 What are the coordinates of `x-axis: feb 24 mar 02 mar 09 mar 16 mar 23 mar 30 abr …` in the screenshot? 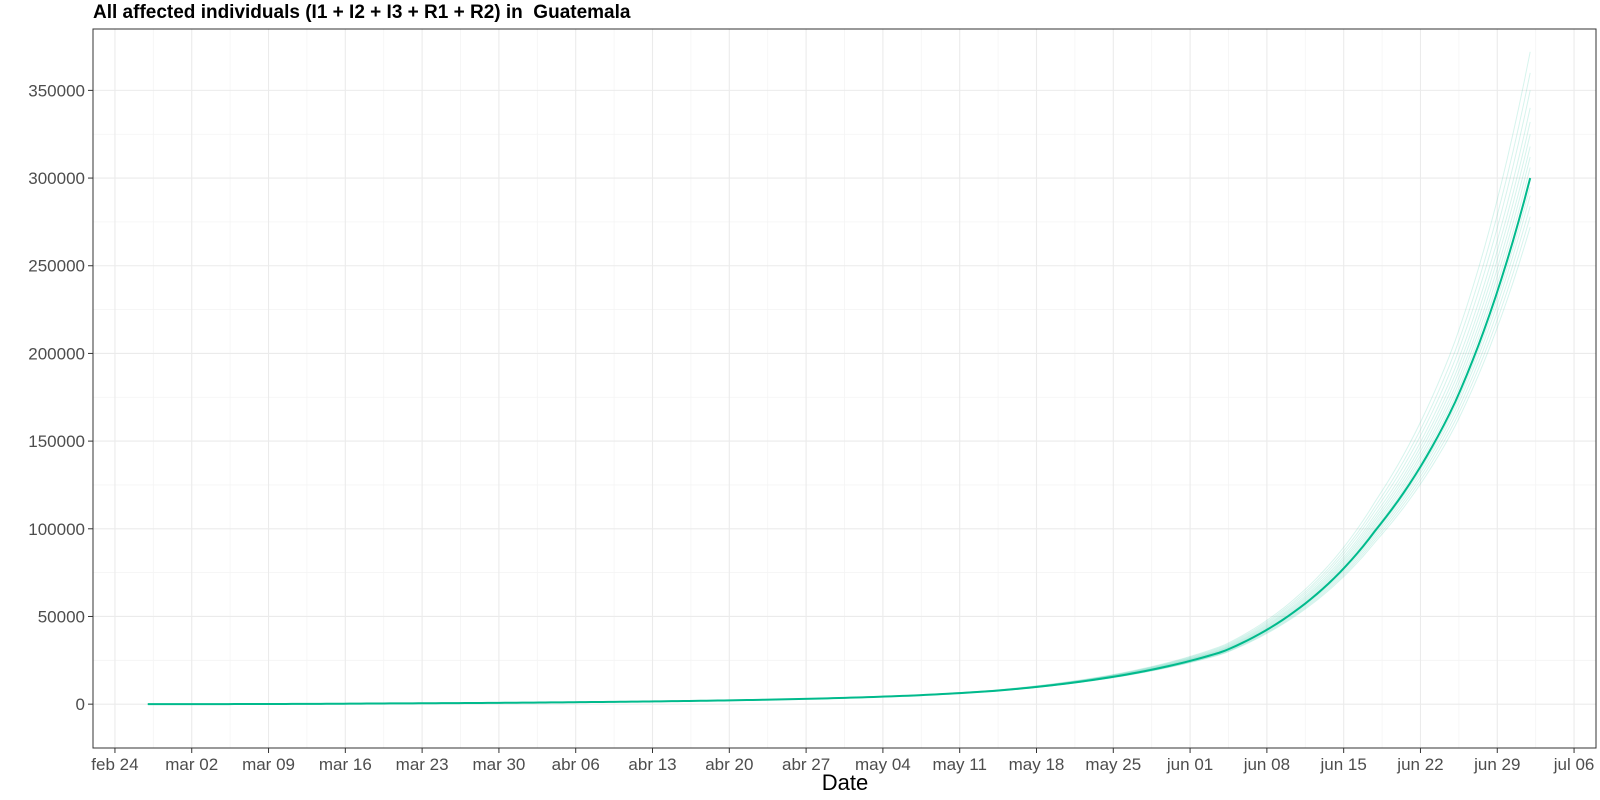 It's located at (842, 761).